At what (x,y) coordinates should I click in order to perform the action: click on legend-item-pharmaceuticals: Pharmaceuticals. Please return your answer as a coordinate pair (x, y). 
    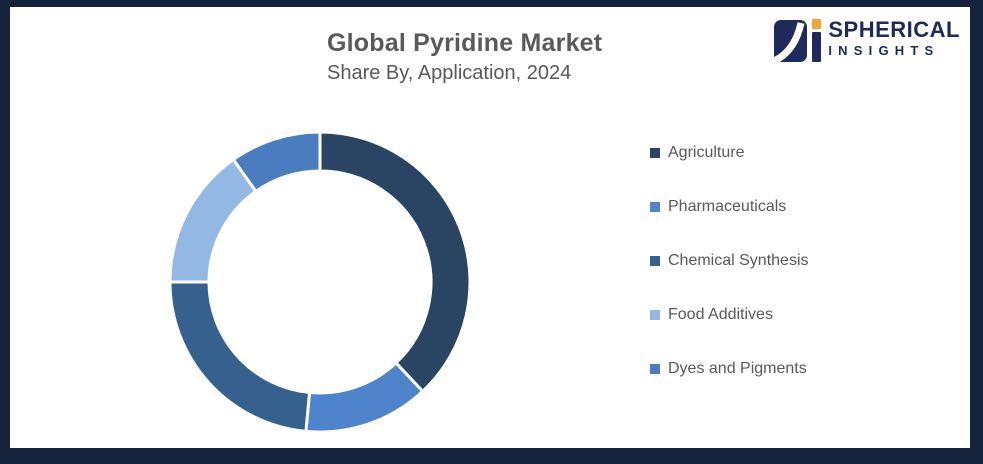
    Looking at the image, I should click on (729, 207).